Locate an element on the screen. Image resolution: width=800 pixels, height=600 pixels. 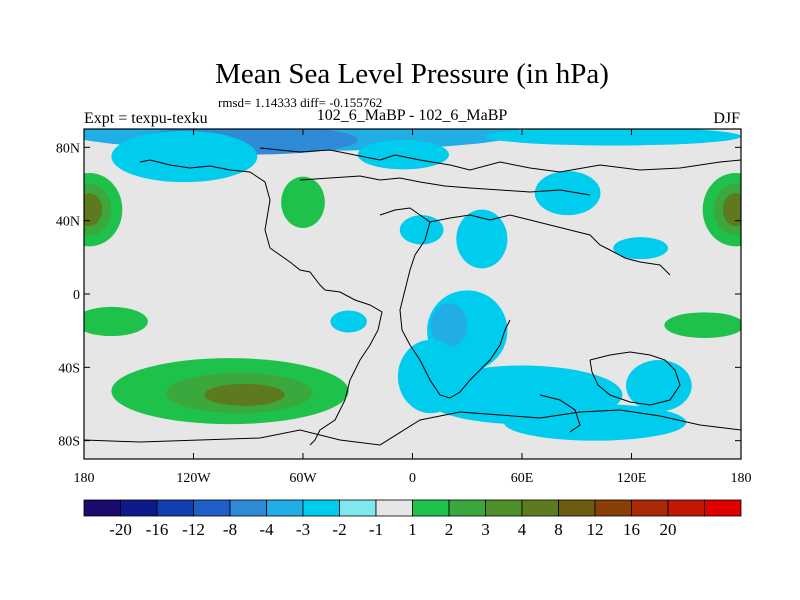
experiment-label: Expt = texpu-texku is located at coordinates (146, 118).